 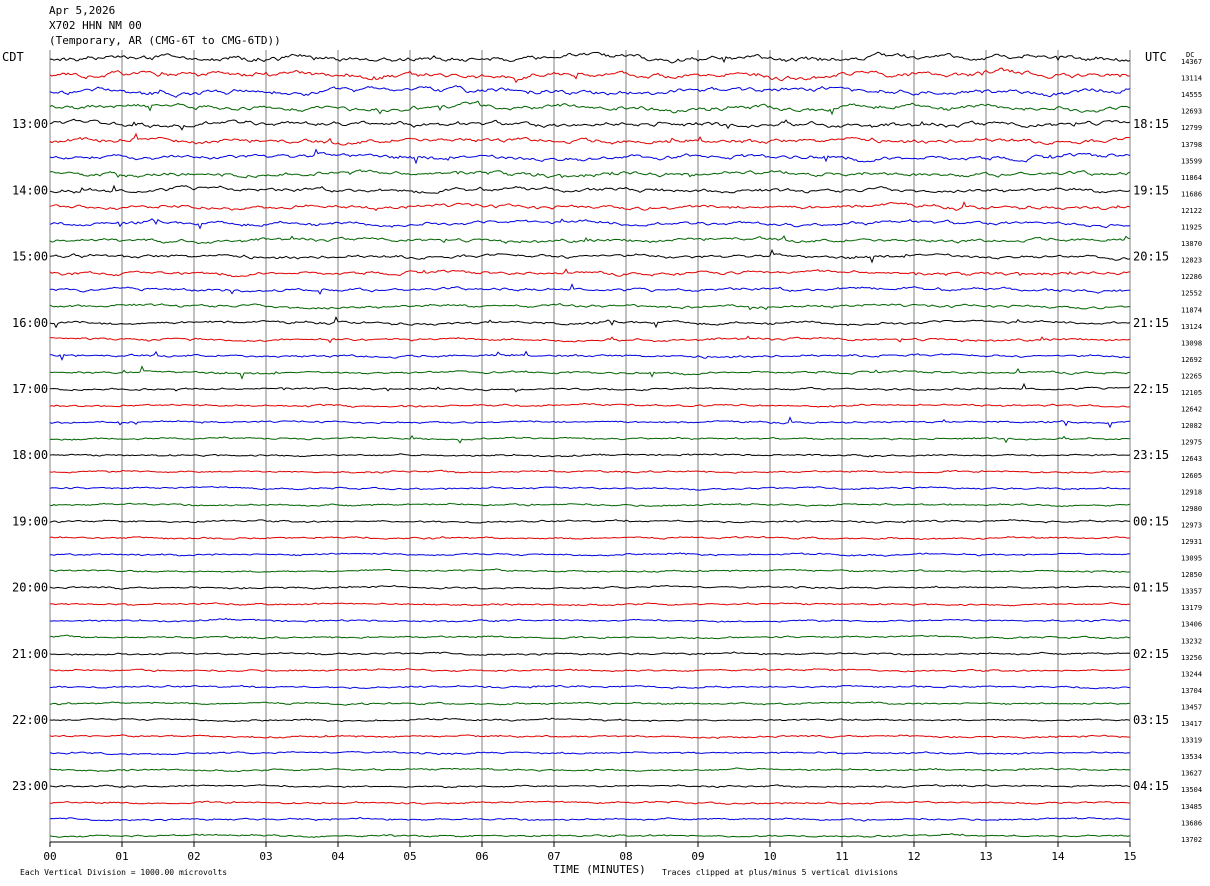 What do you see at coordinates (1151, 190) in the screenshot?
I see `utc-hour-label: 19:15` at bounding box center [1151, 190].